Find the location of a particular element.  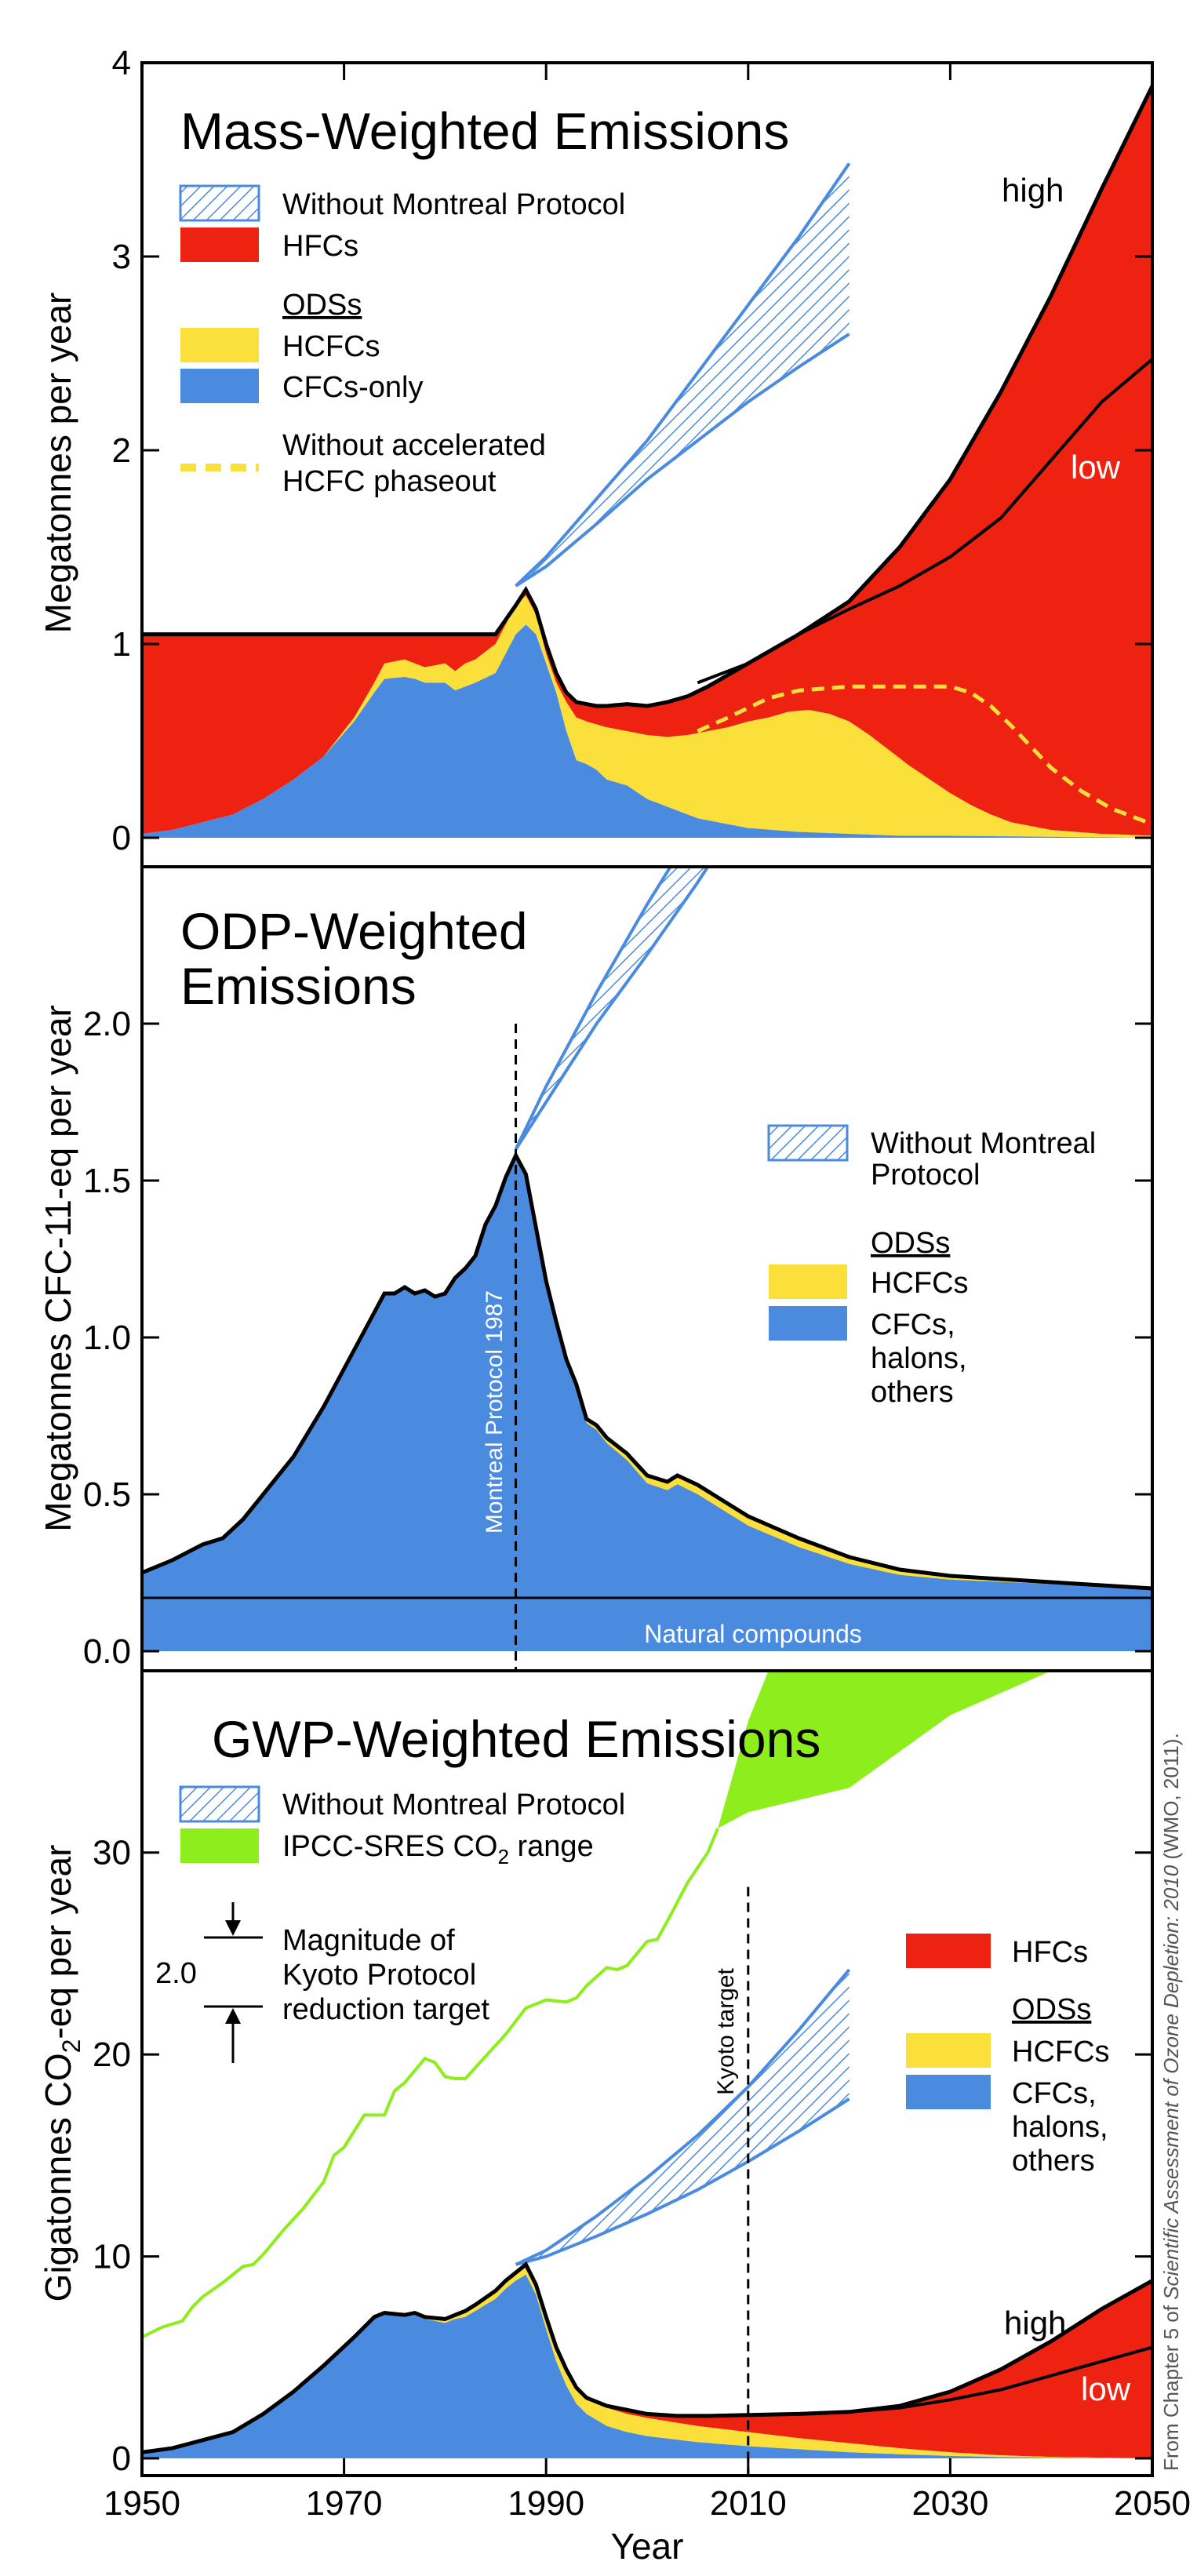

hcfc-area is located at coordinates (647, 716).